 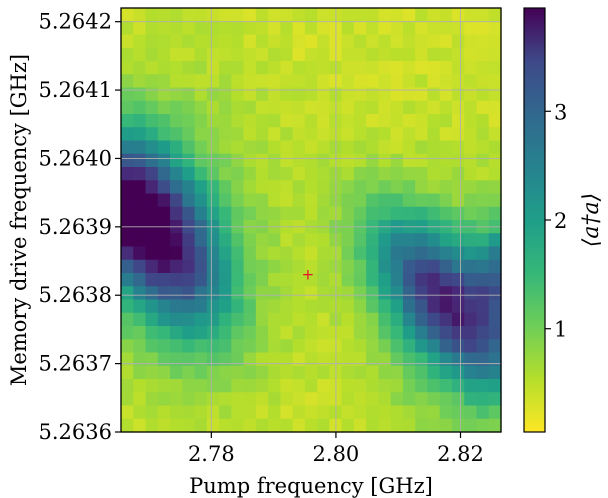 I want to click on x-axis-ticks: 2.78 2.80 2.82, so click(x=336, y=449).